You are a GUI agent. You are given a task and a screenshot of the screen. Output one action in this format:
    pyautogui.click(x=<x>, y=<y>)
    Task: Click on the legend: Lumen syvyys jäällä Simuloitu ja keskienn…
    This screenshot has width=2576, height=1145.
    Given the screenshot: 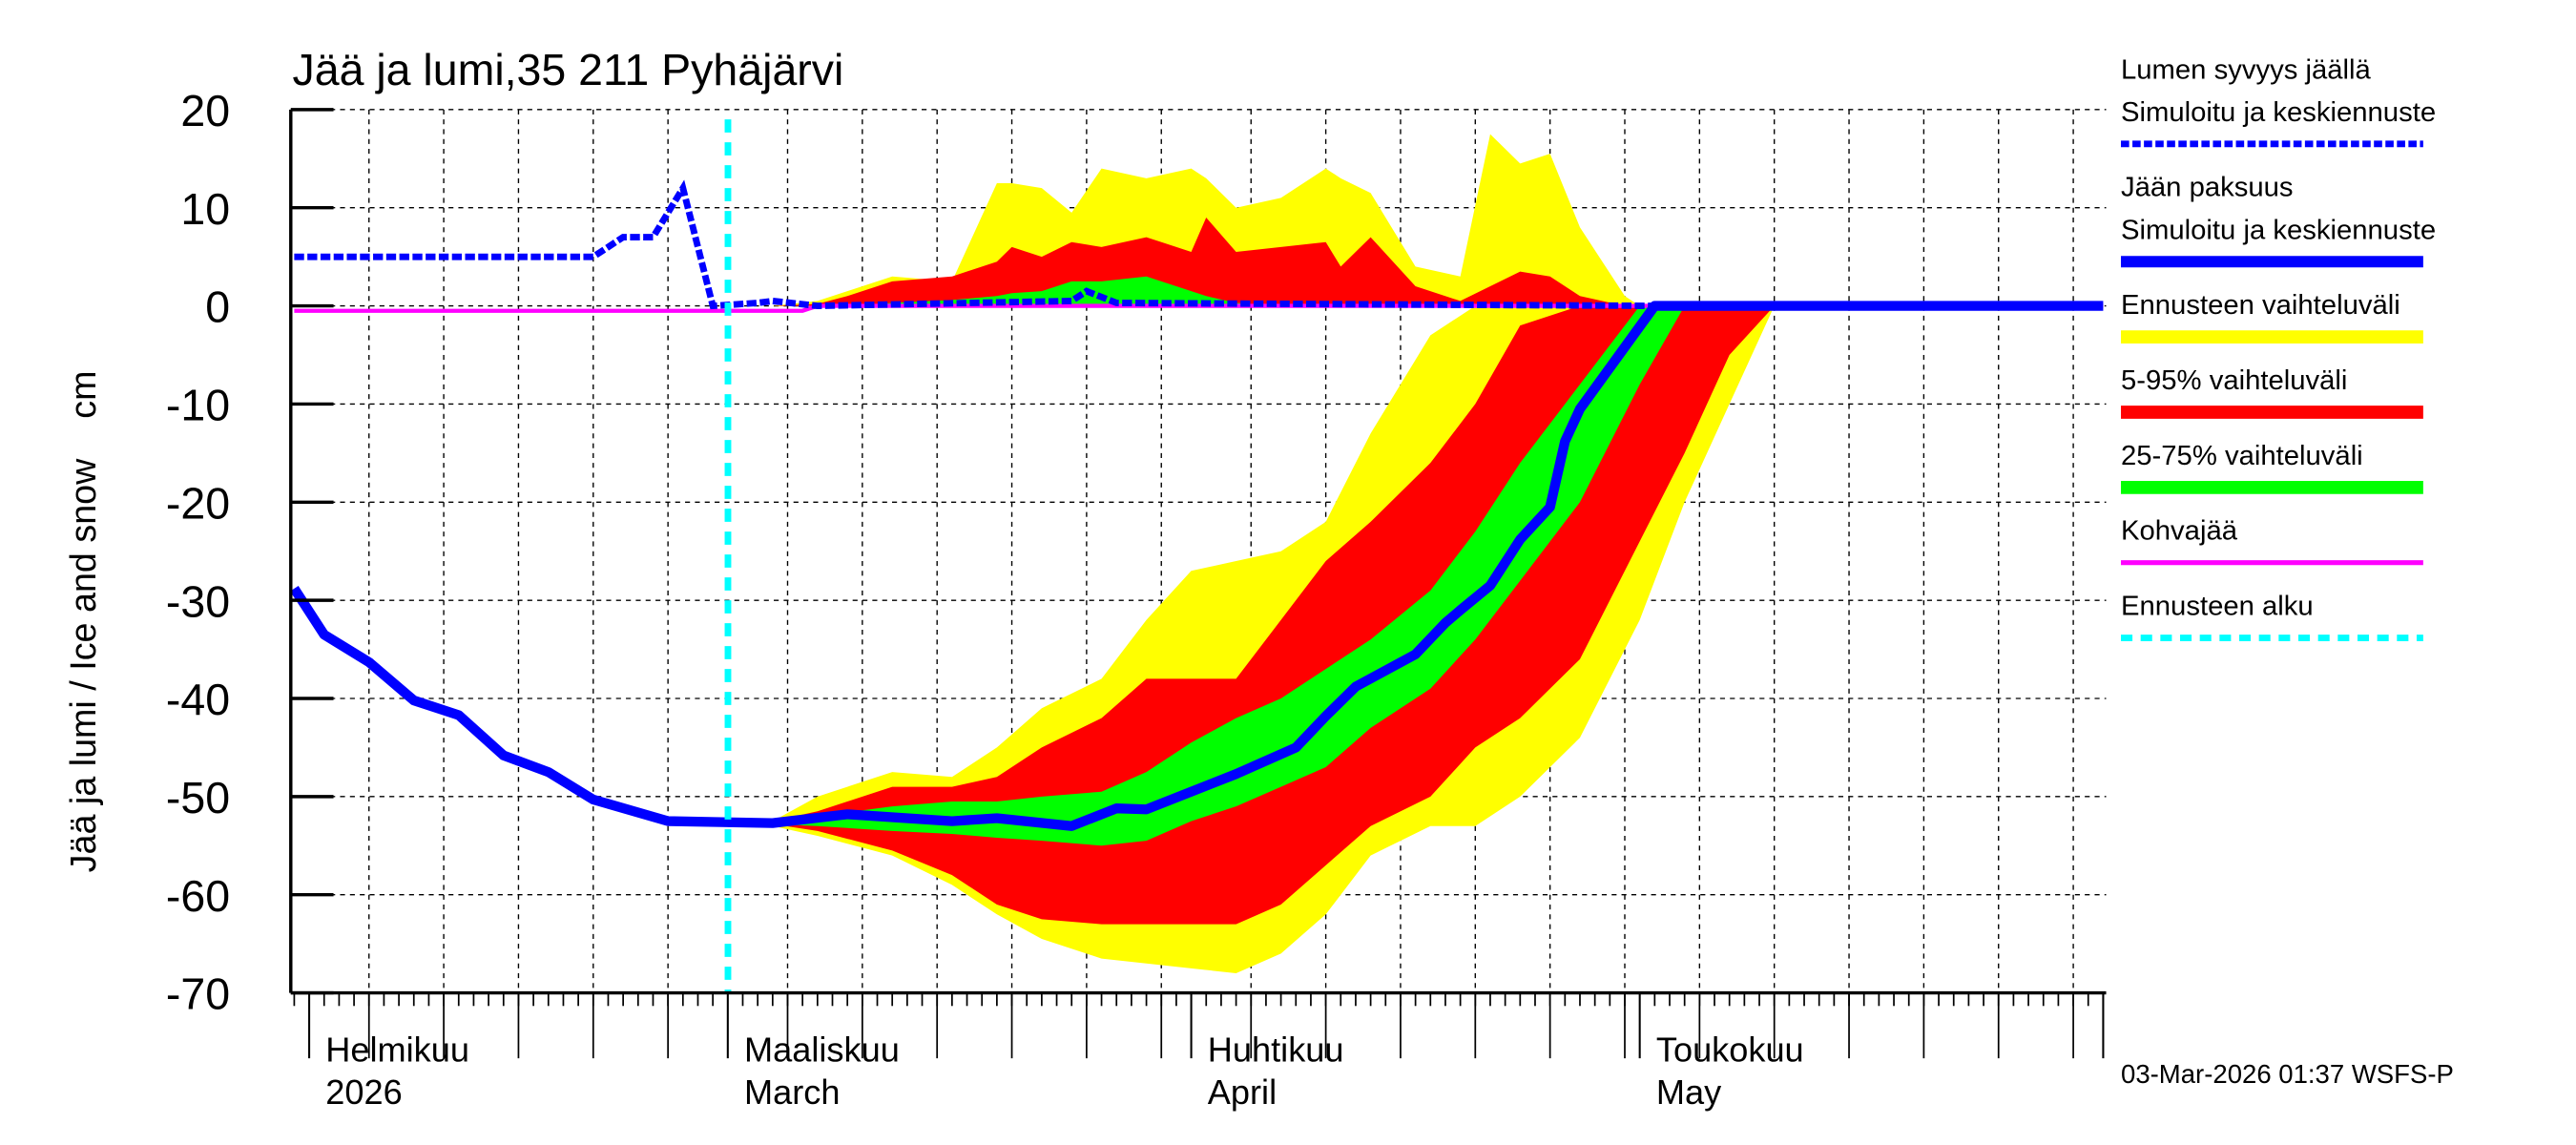 What is the action you would take?
    pyautogui.click(x=2278, y=348)
    